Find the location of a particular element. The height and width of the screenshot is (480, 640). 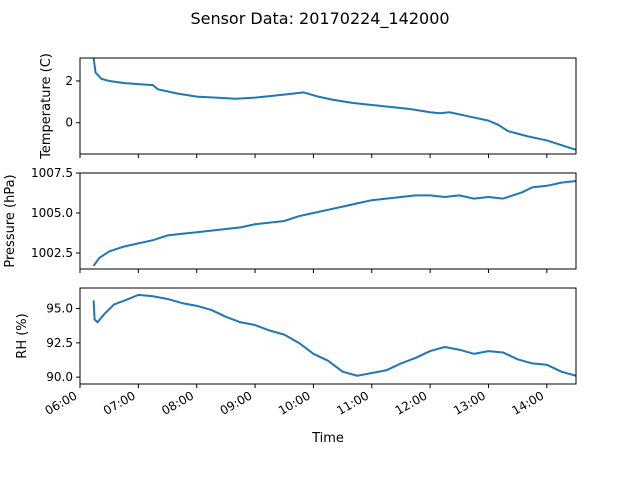

pressure-y-tick-label: 1002.5 is located at coordinates (52, 253).